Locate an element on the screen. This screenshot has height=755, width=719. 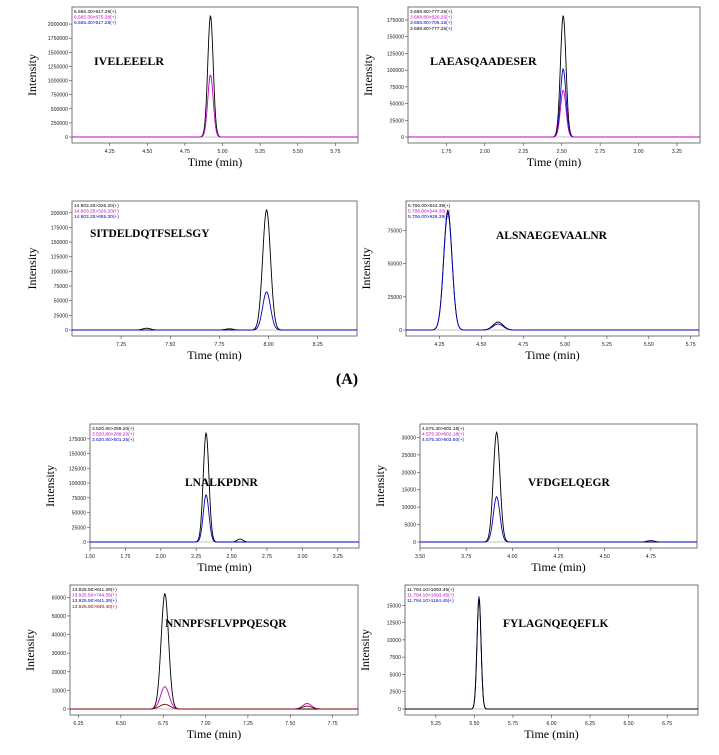
peptide-label: SITDELDQTFSELSGY is located at coordinates (150, 234).